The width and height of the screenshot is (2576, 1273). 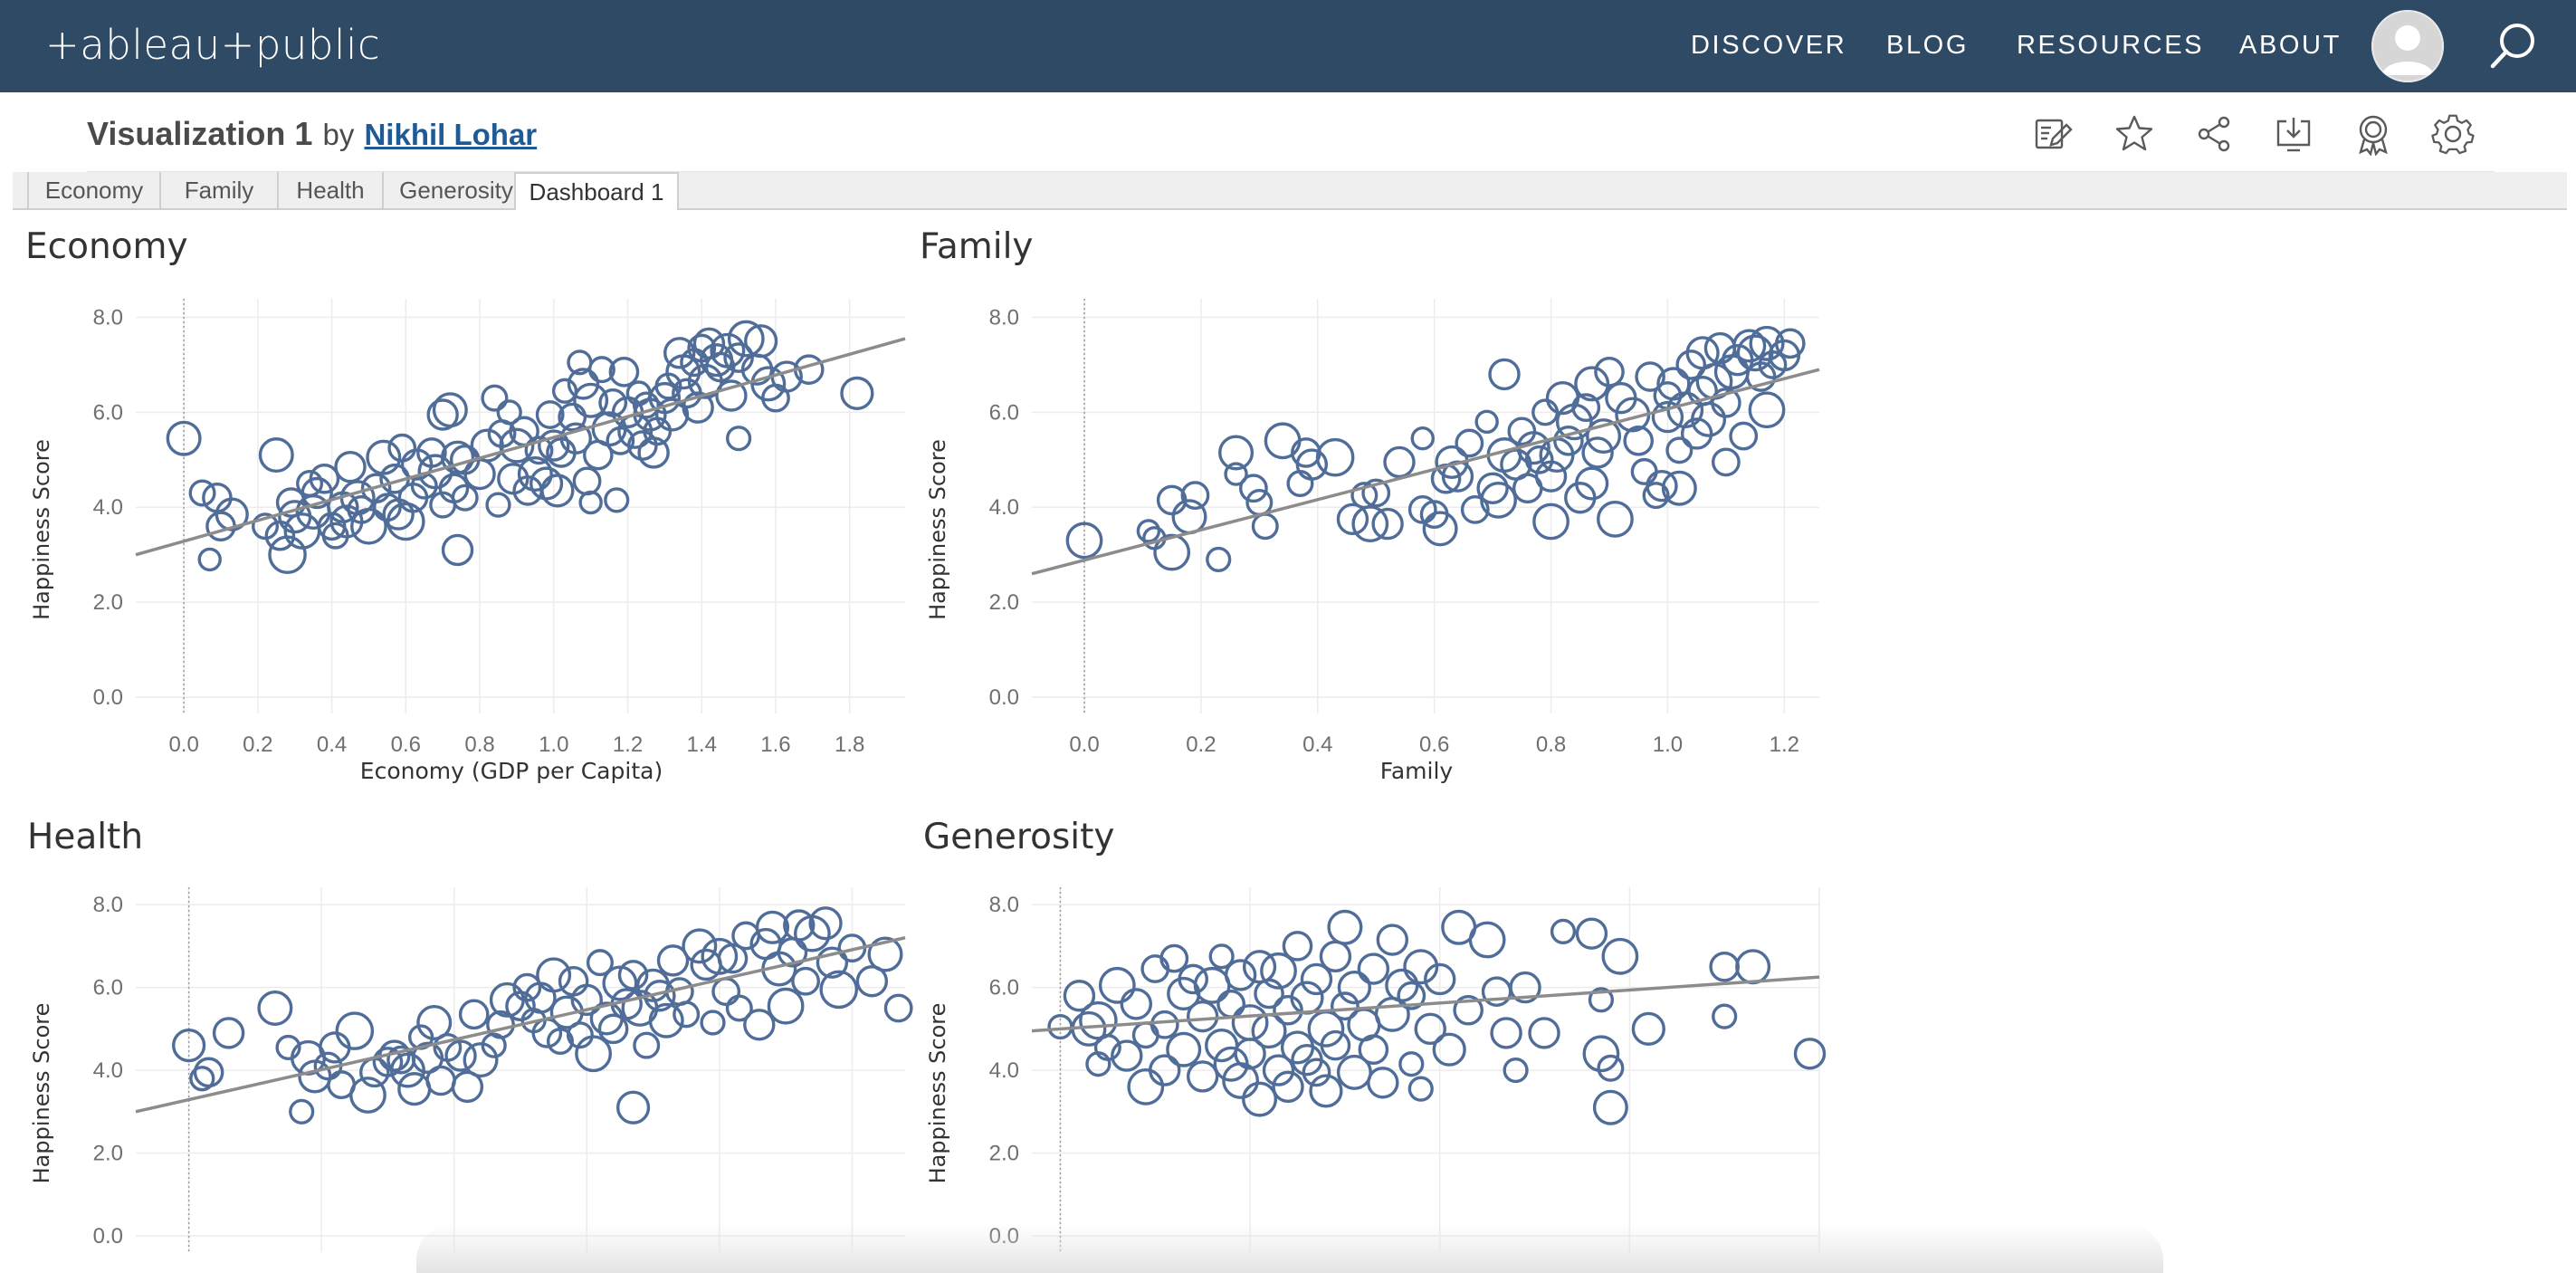 What do you see at coordinates (2134, 134) in the screenshot?
I see `star-icon` at bounding box center [2134, 134].